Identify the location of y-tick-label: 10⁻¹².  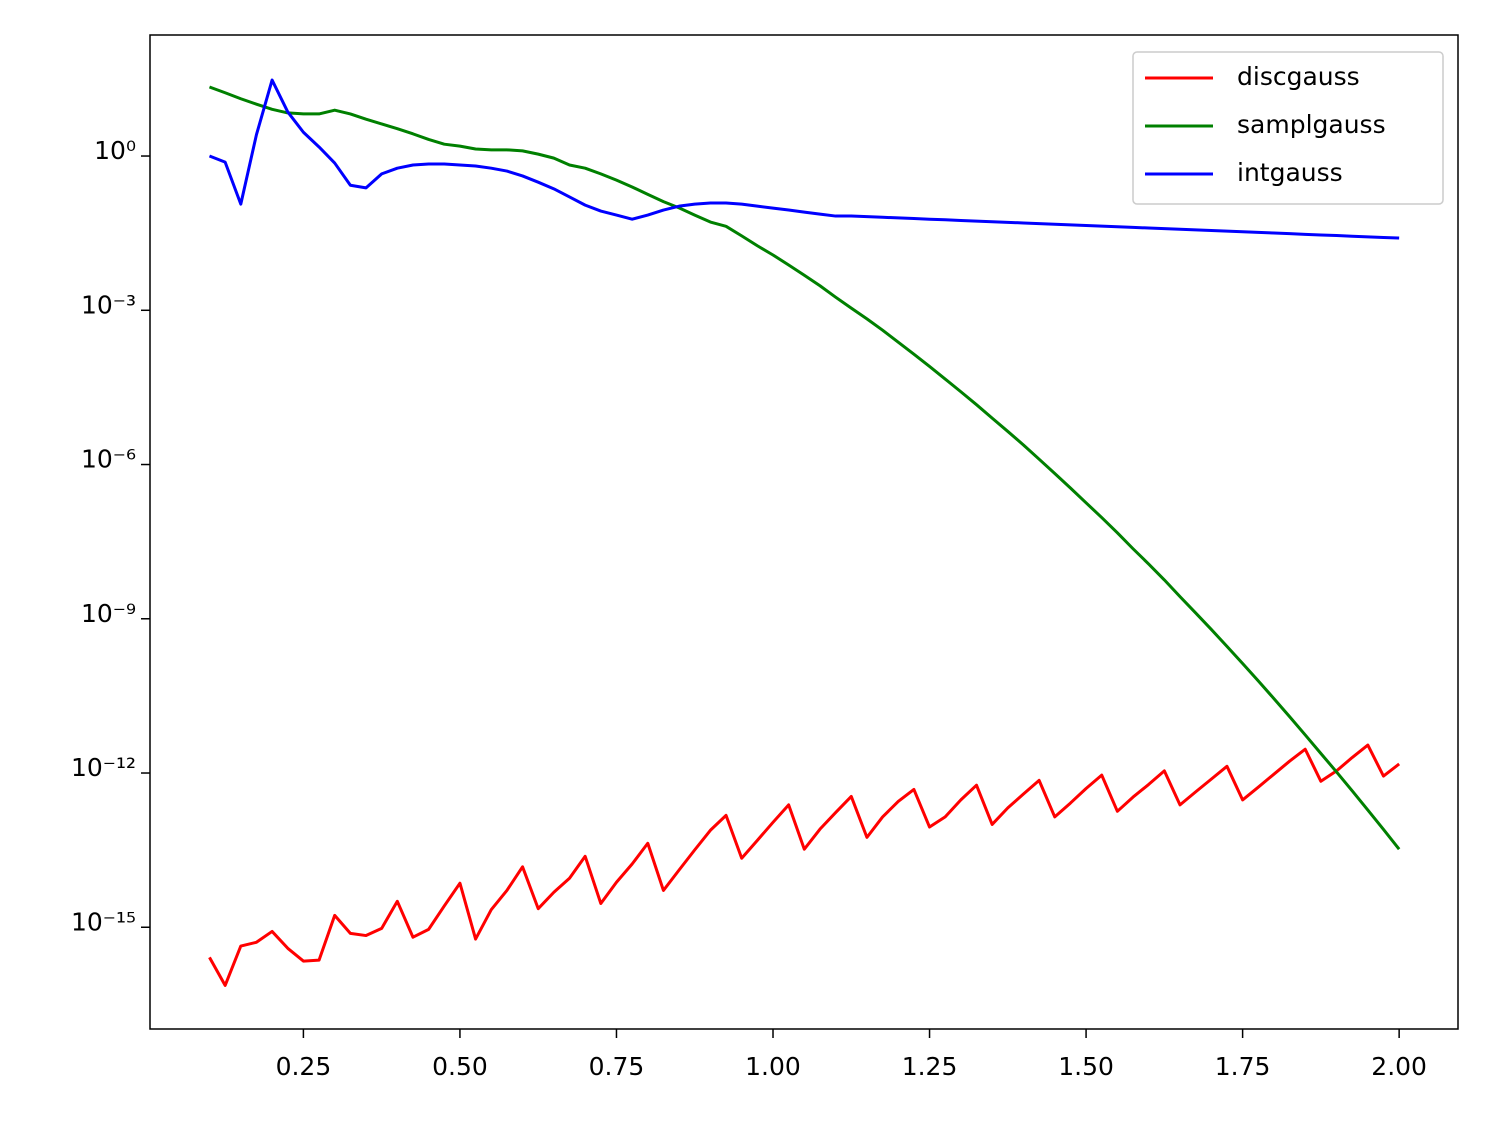
(103, 767).